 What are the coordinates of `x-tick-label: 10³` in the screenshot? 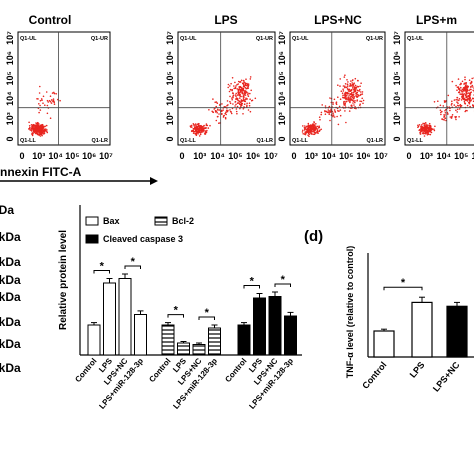 It's located at (426, 156).